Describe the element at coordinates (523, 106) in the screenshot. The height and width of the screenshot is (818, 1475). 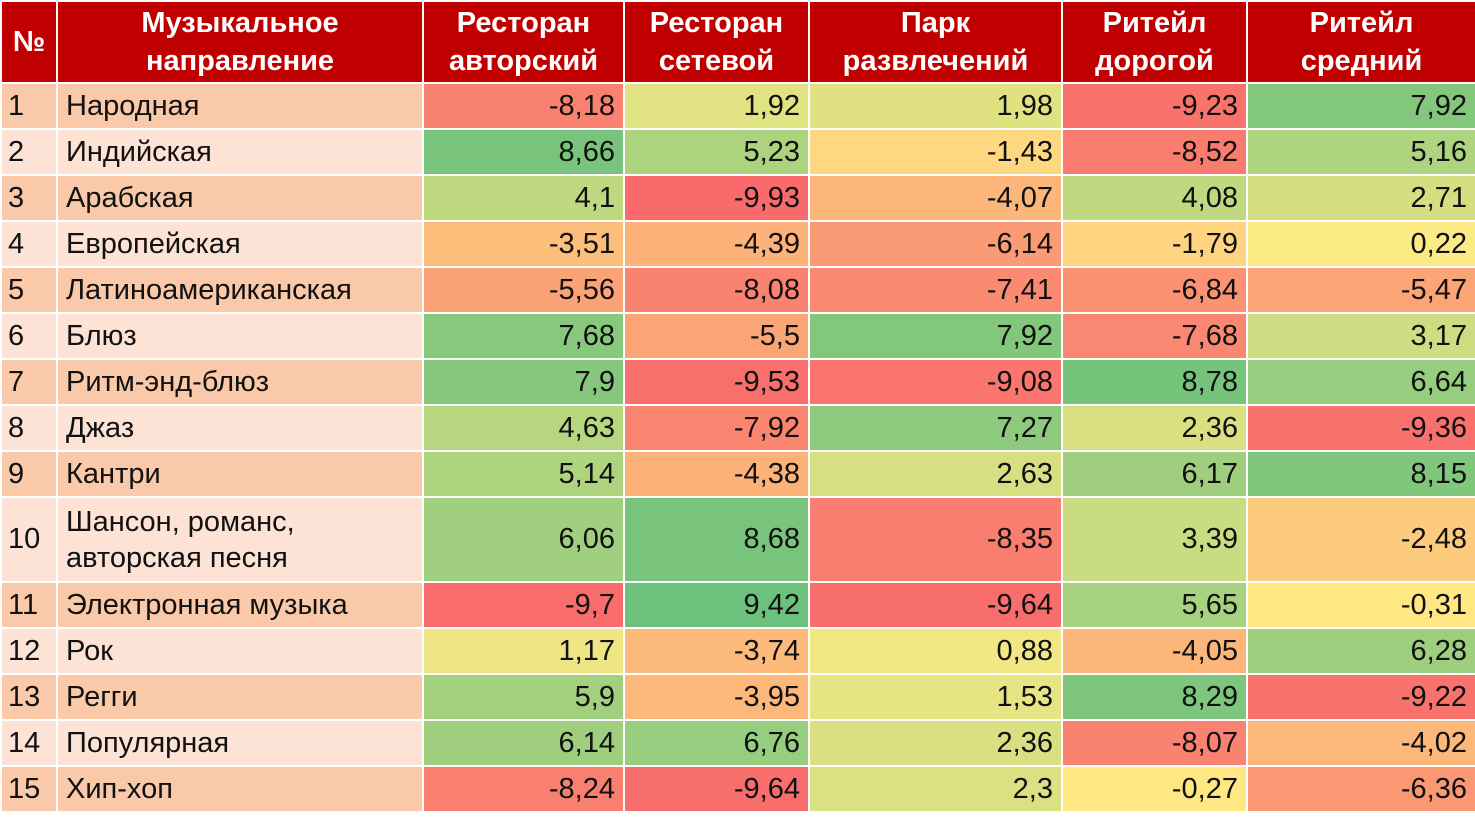
I see `restaurant-author-value: -8,18` at that location.